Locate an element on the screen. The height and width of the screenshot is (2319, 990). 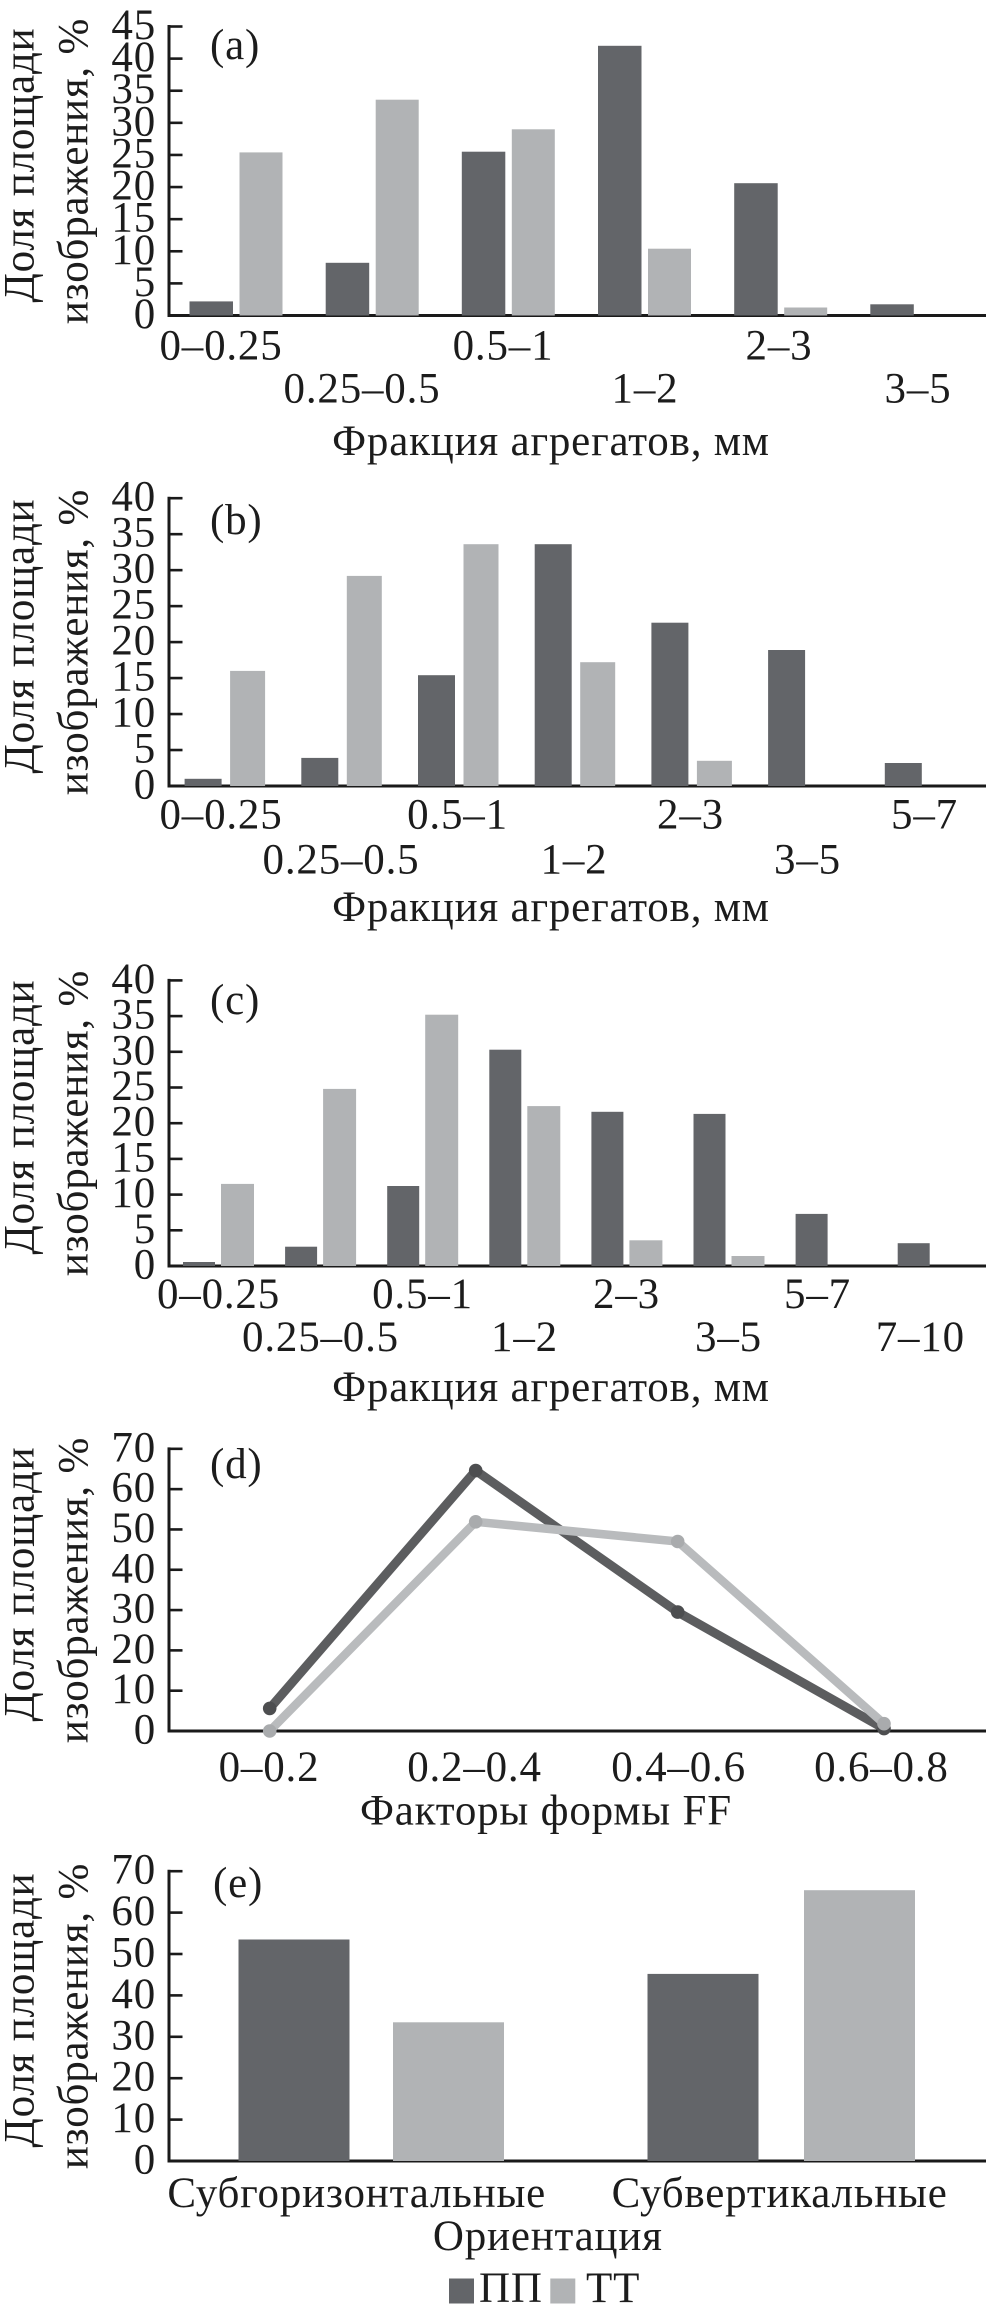
svg-text: Субгоризонтальные is located at coordinates (356, 2193).